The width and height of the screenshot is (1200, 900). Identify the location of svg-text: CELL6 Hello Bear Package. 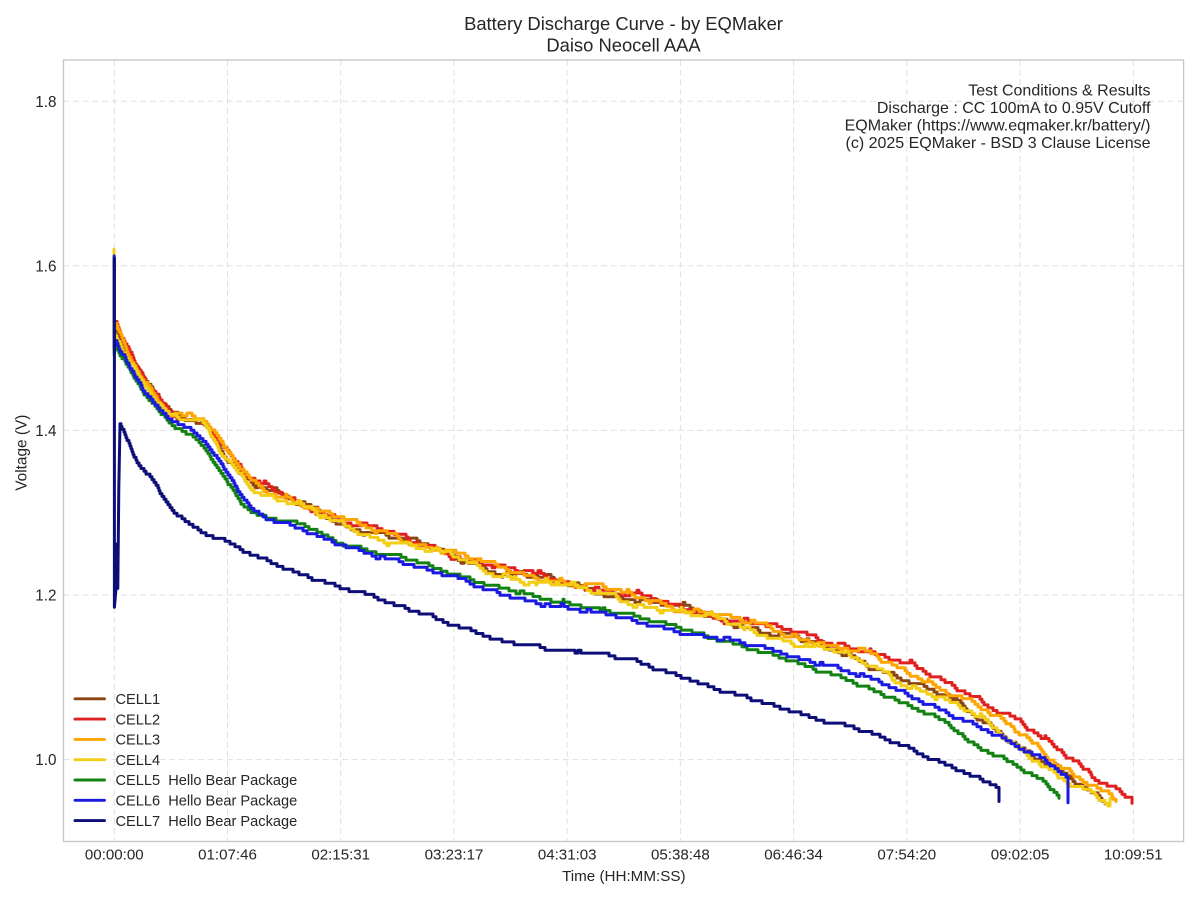
(207, 802).